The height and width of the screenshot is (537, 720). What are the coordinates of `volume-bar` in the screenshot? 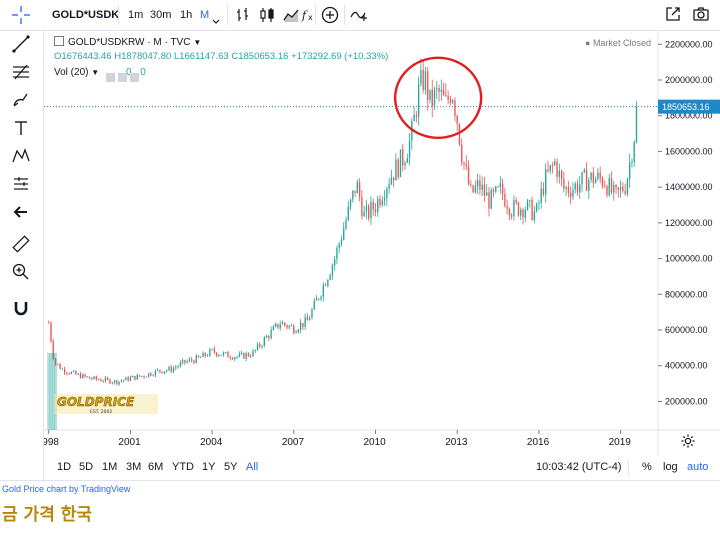 It's located at (55, 391).